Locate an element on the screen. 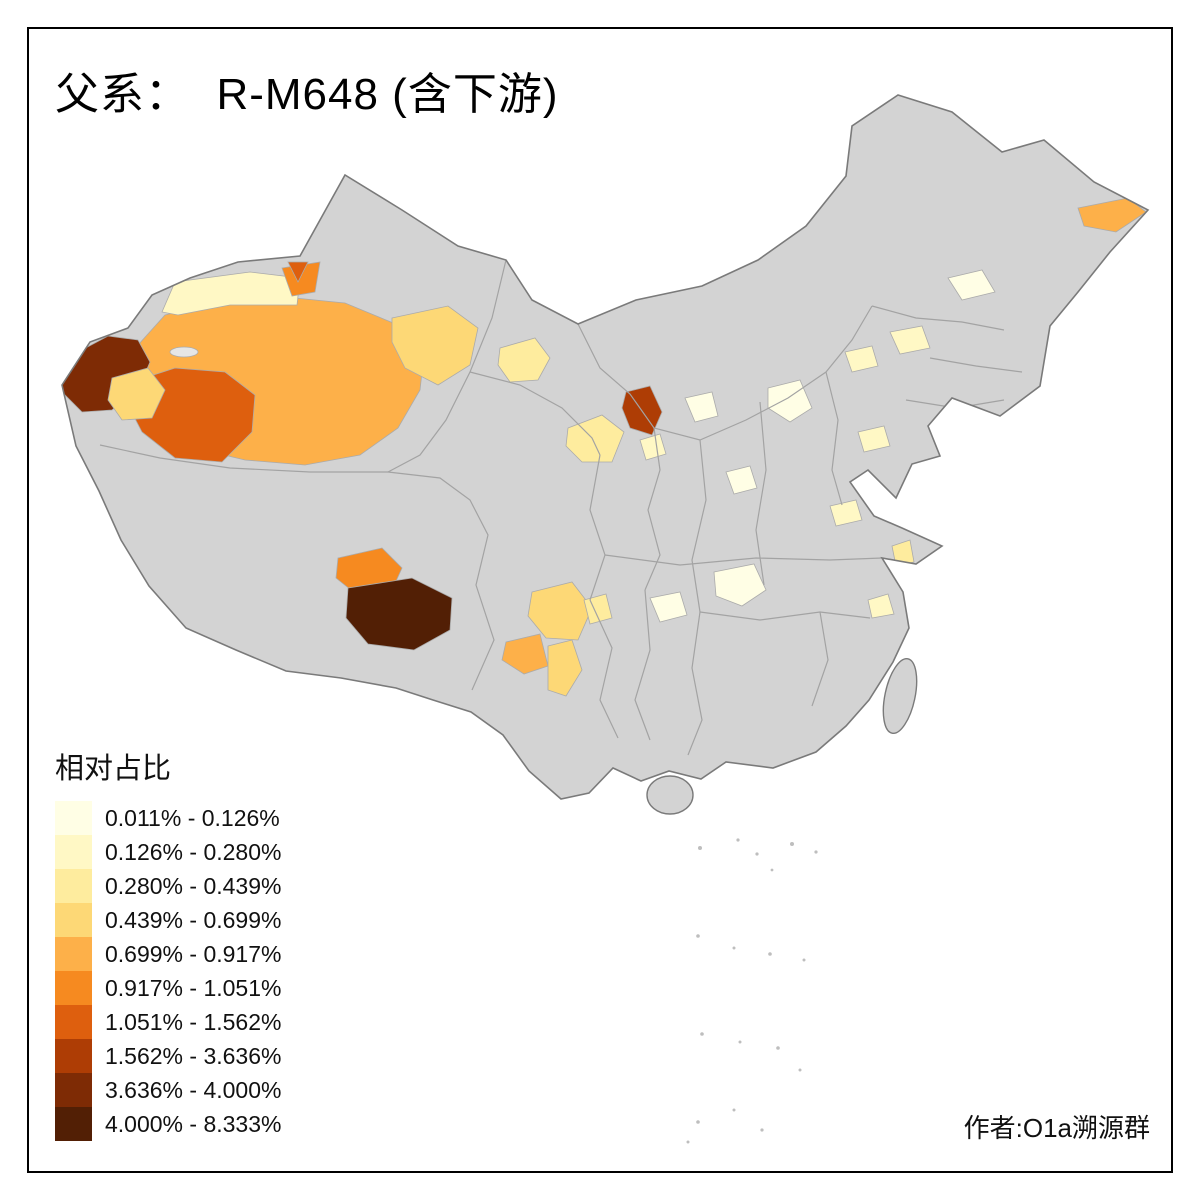  region-north-hebei is located at coordinates (910, 340).